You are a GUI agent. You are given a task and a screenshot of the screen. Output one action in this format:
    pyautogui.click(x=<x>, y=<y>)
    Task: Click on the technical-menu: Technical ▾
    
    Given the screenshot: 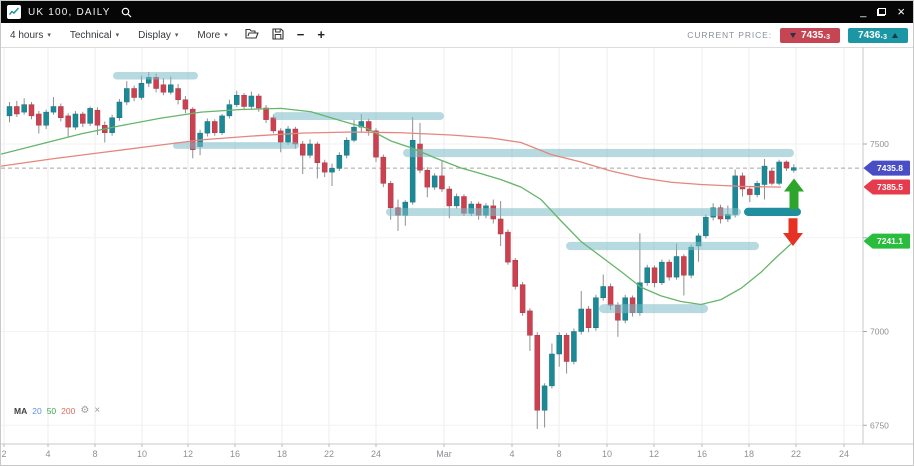 What is the action you would take?
    pyautogui.click(x=94, y=35)
    